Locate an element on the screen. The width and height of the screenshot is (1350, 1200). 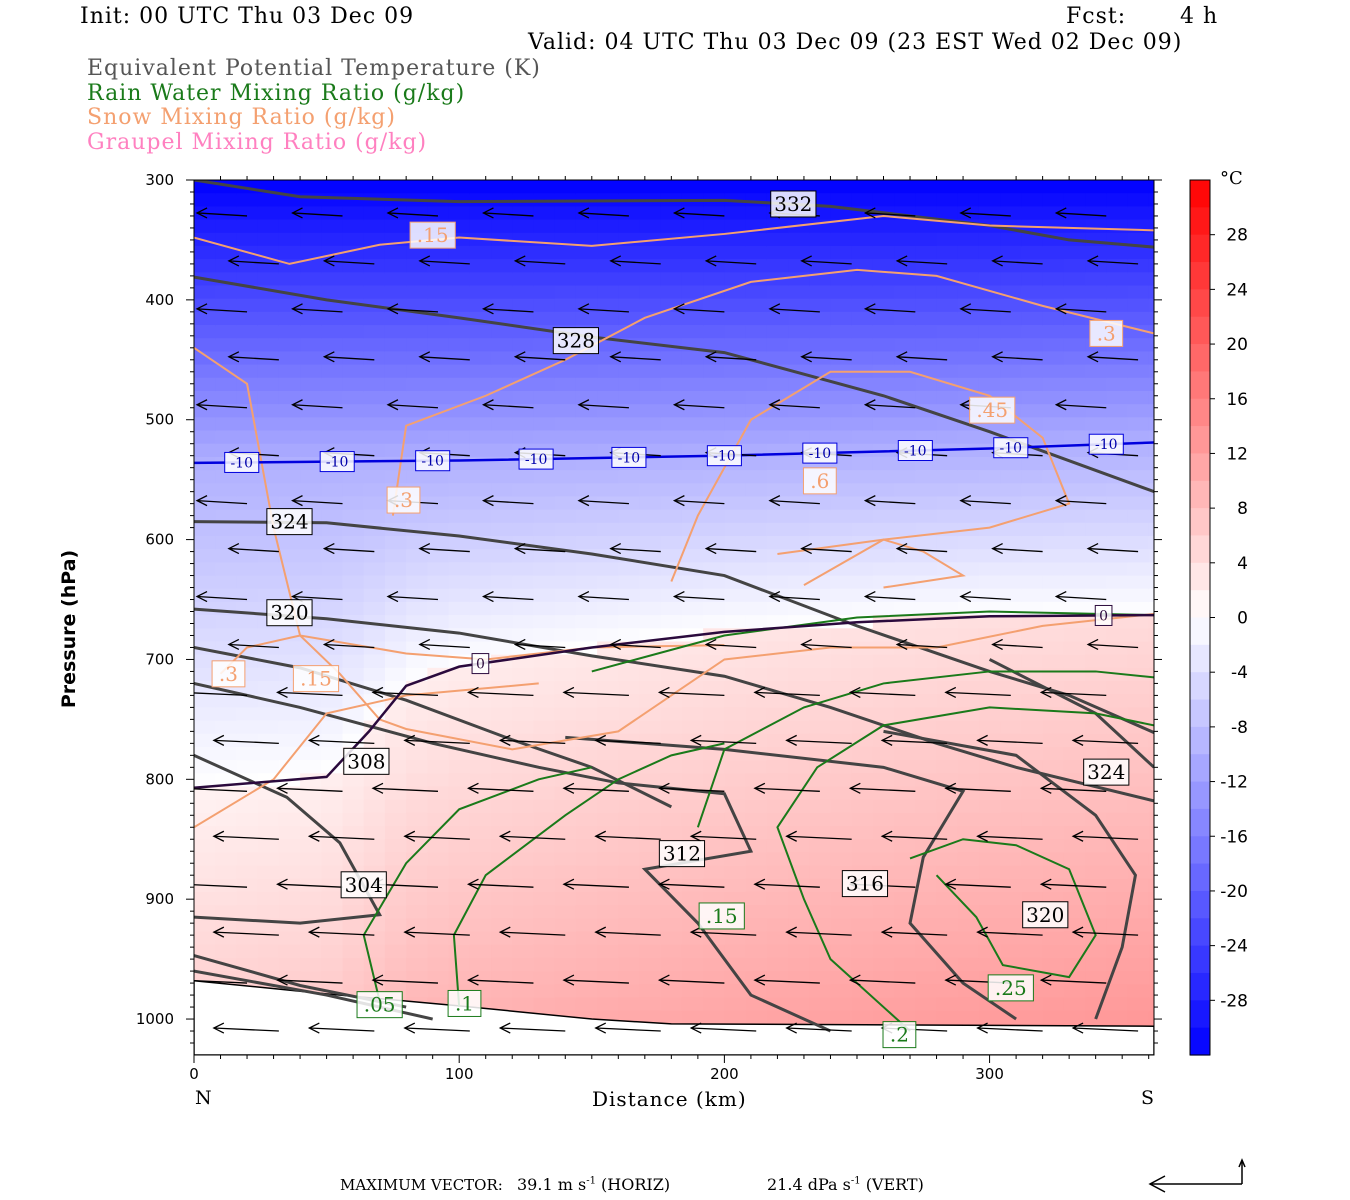
colorbar-tick-label: -8 is located at coordinates (1239, 728).